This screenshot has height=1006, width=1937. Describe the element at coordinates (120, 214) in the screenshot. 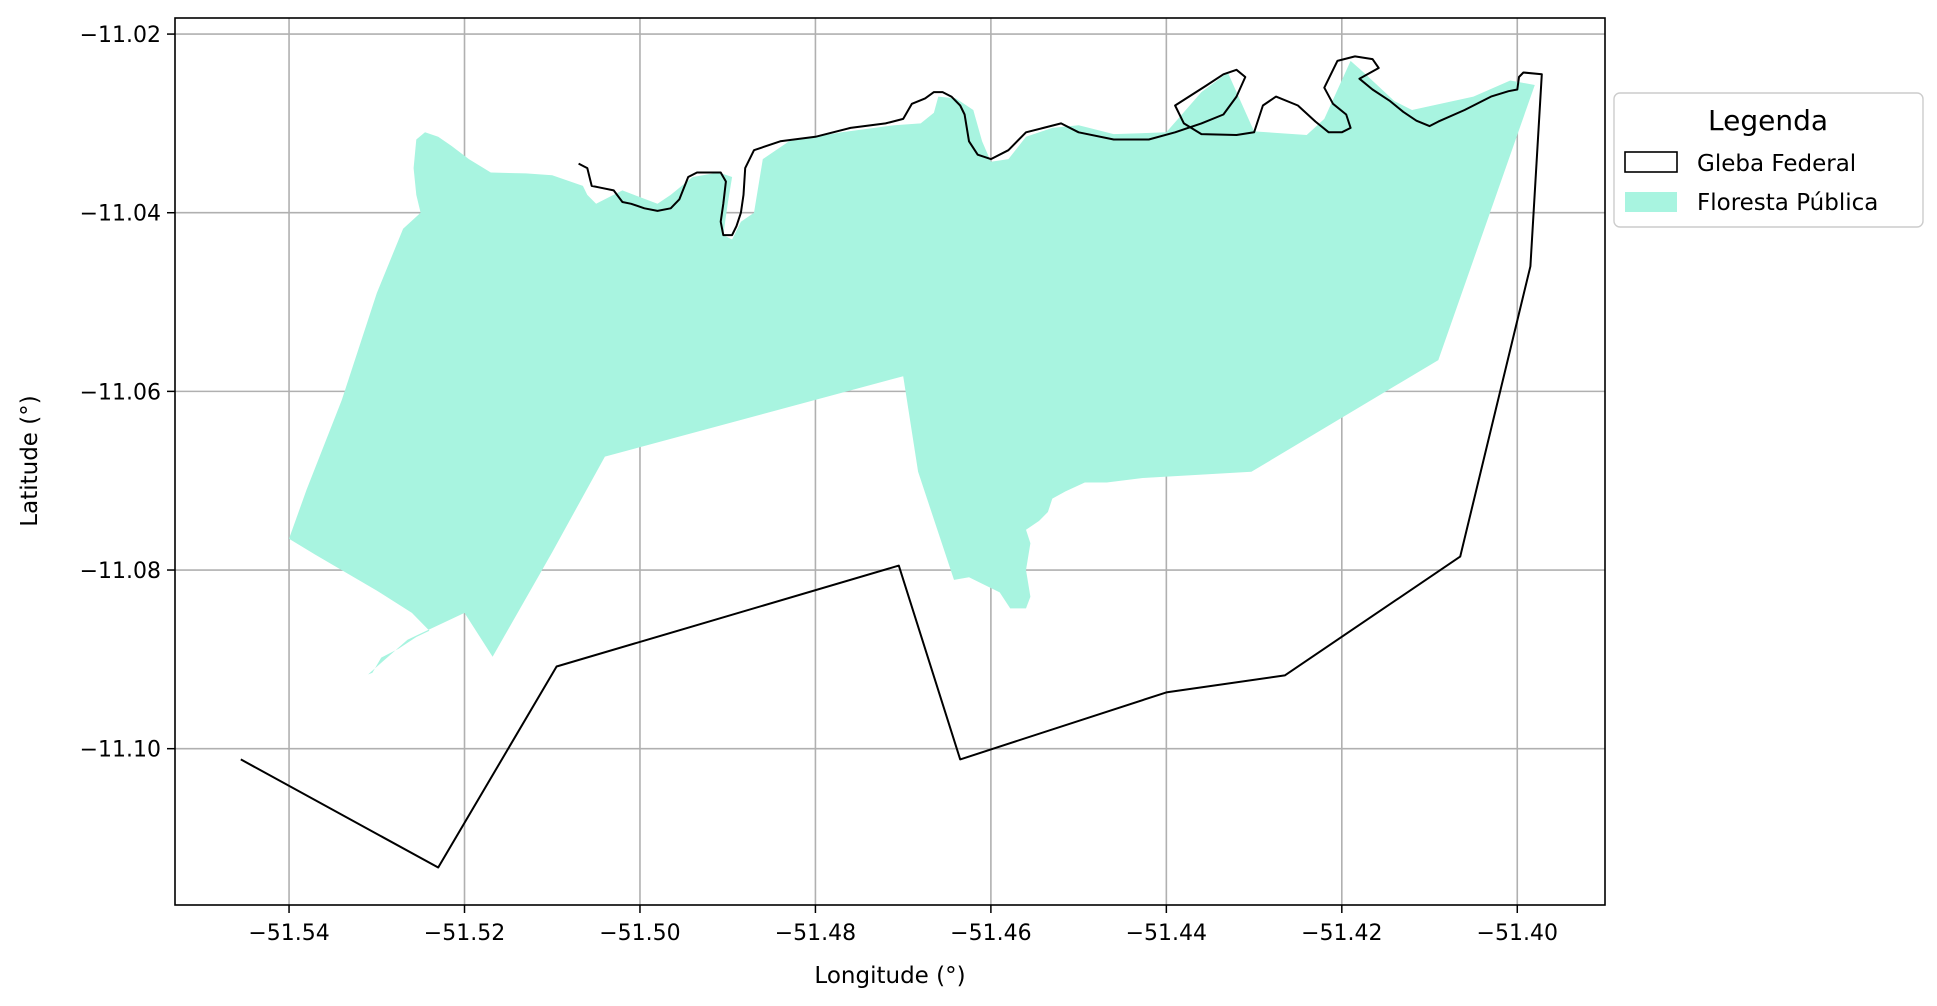

I see `y-tick-label: −11.04` at that location.